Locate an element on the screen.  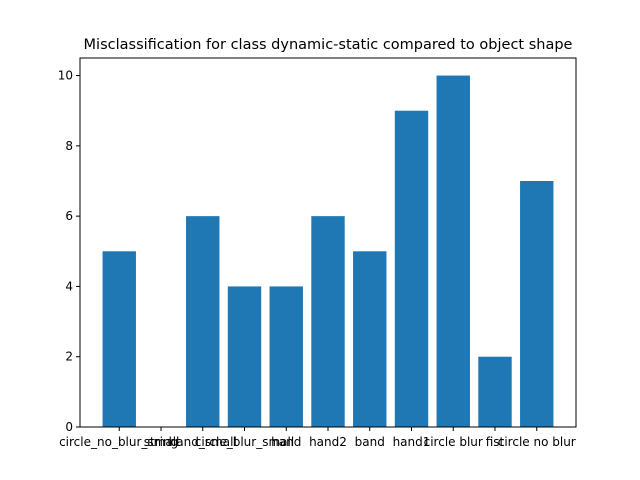
x-tick-label: hand is located at coordinates (286, 442).